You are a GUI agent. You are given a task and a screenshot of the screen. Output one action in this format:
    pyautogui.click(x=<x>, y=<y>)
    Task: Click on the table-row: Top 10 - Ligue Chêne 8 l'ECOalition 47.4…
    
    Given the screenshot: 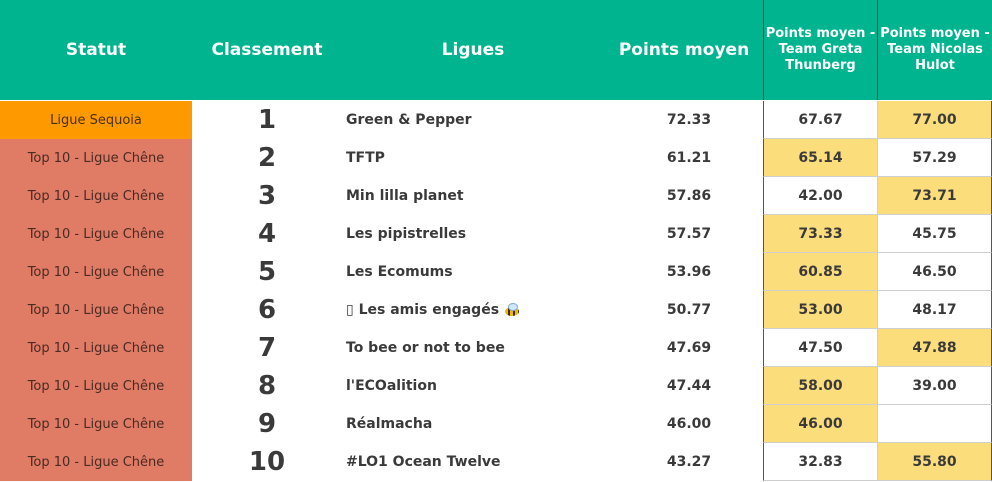 What is the action you would take?
    pyautogui.click(x=496, y=386)
    